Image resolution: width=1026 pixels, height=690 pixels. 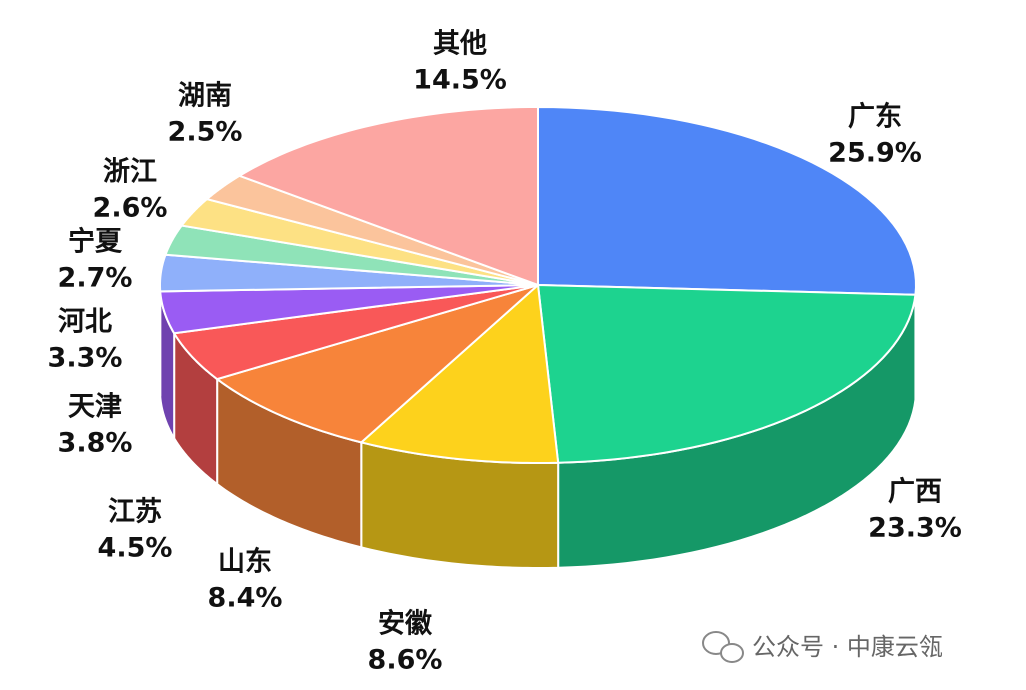 I want to click on value-label: 2.6%, so click(x=130, y=208).